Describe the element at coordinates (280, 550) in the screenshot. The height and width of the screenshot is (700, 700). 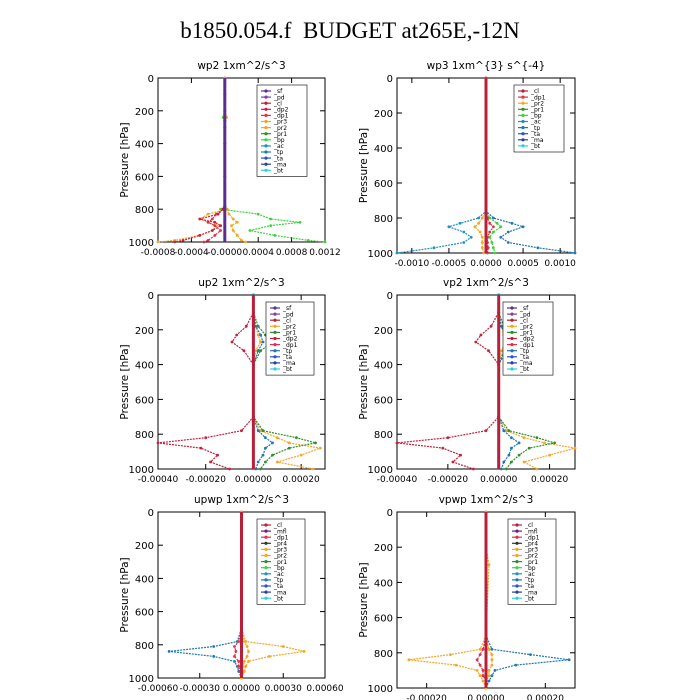
I see `legend-label: _pr3` at that location.